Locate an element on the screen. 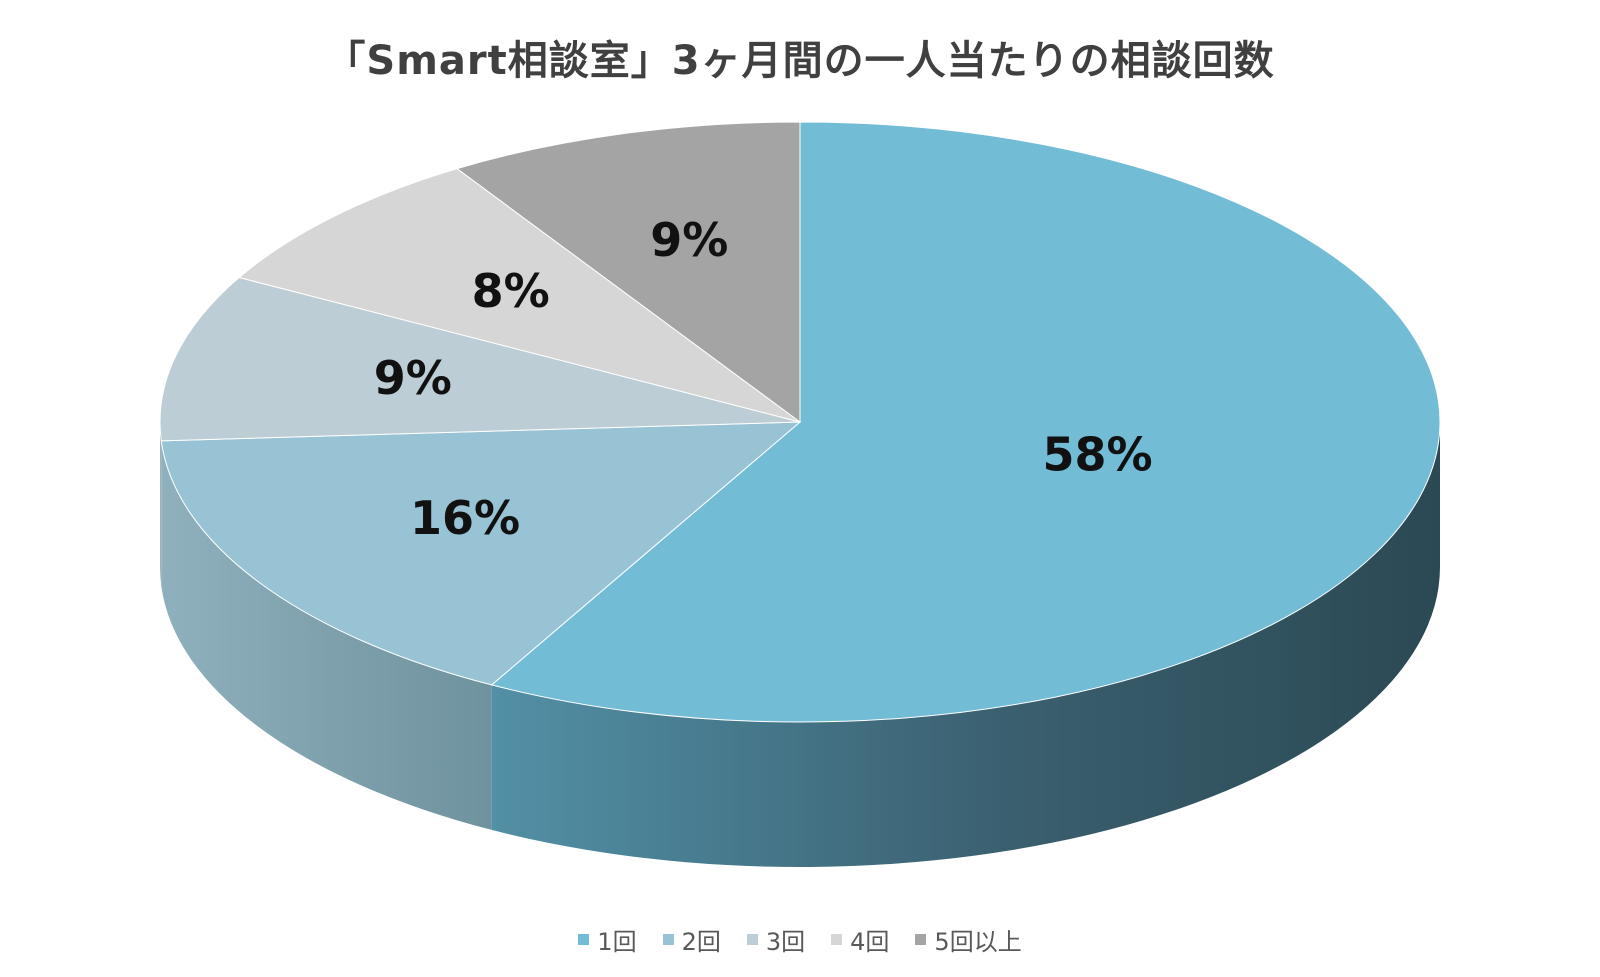  legend-item-1回: 1回 is located at coordinates (607, 939).